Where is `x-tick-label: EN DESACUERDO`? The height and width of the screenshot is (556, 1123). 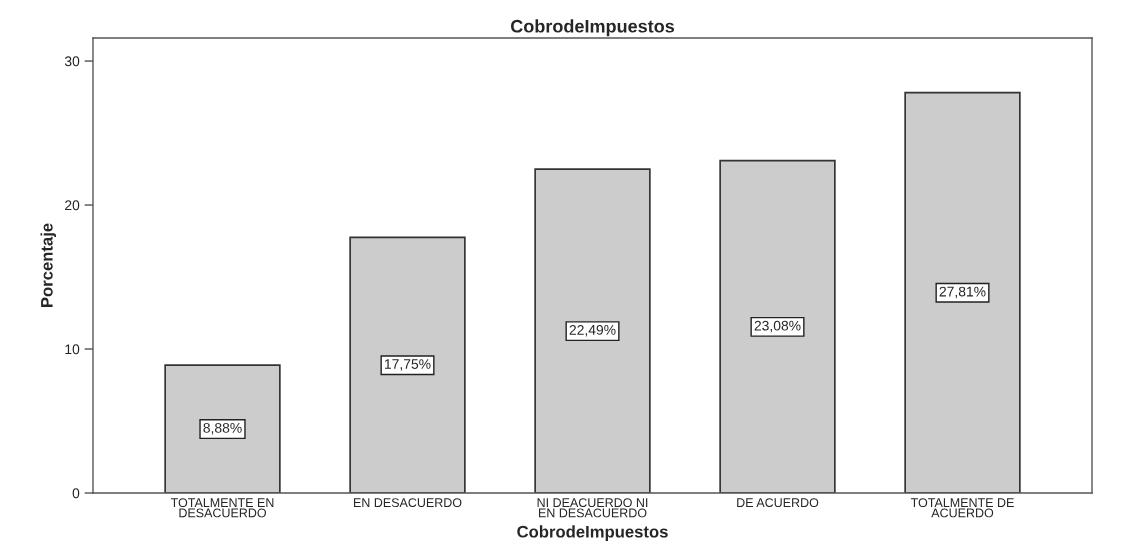
x-tick-label: EN DESACUERDO is located at coordinates (408, 503).